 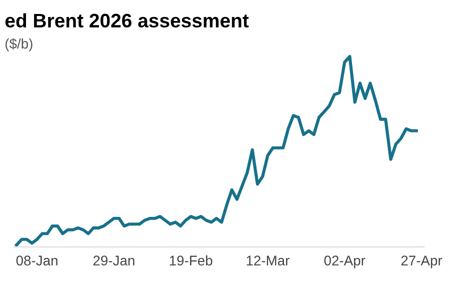 I want to click on chart-subtitle: ($/b), so click(x=19, y=45).